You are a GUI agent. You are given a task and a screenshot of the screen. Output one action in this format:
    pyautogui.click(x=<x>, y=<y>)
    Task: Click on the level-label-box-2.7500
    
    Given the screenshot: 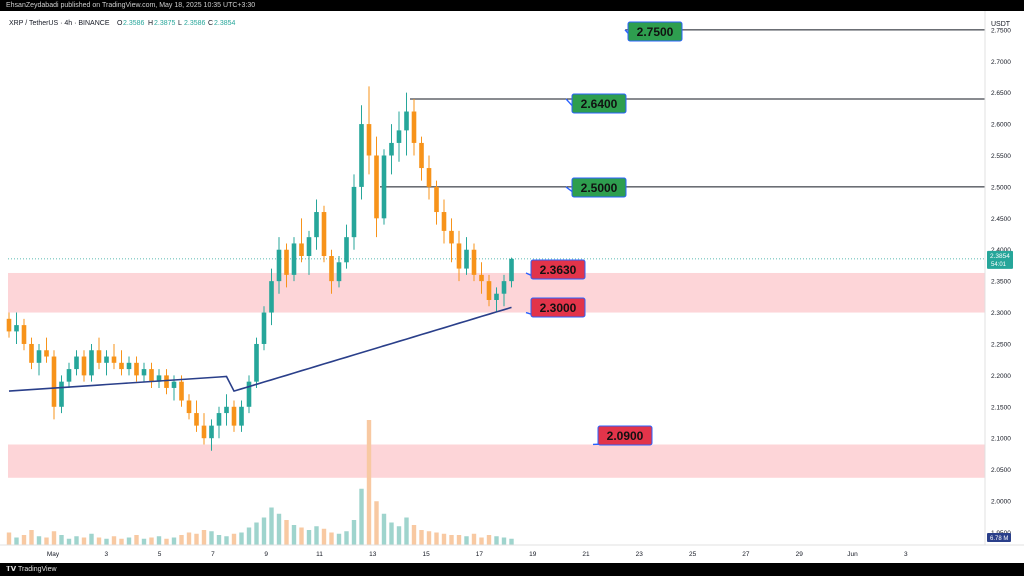 What is the action you would take?
    pyautogui.click(x=655, y=31)
    